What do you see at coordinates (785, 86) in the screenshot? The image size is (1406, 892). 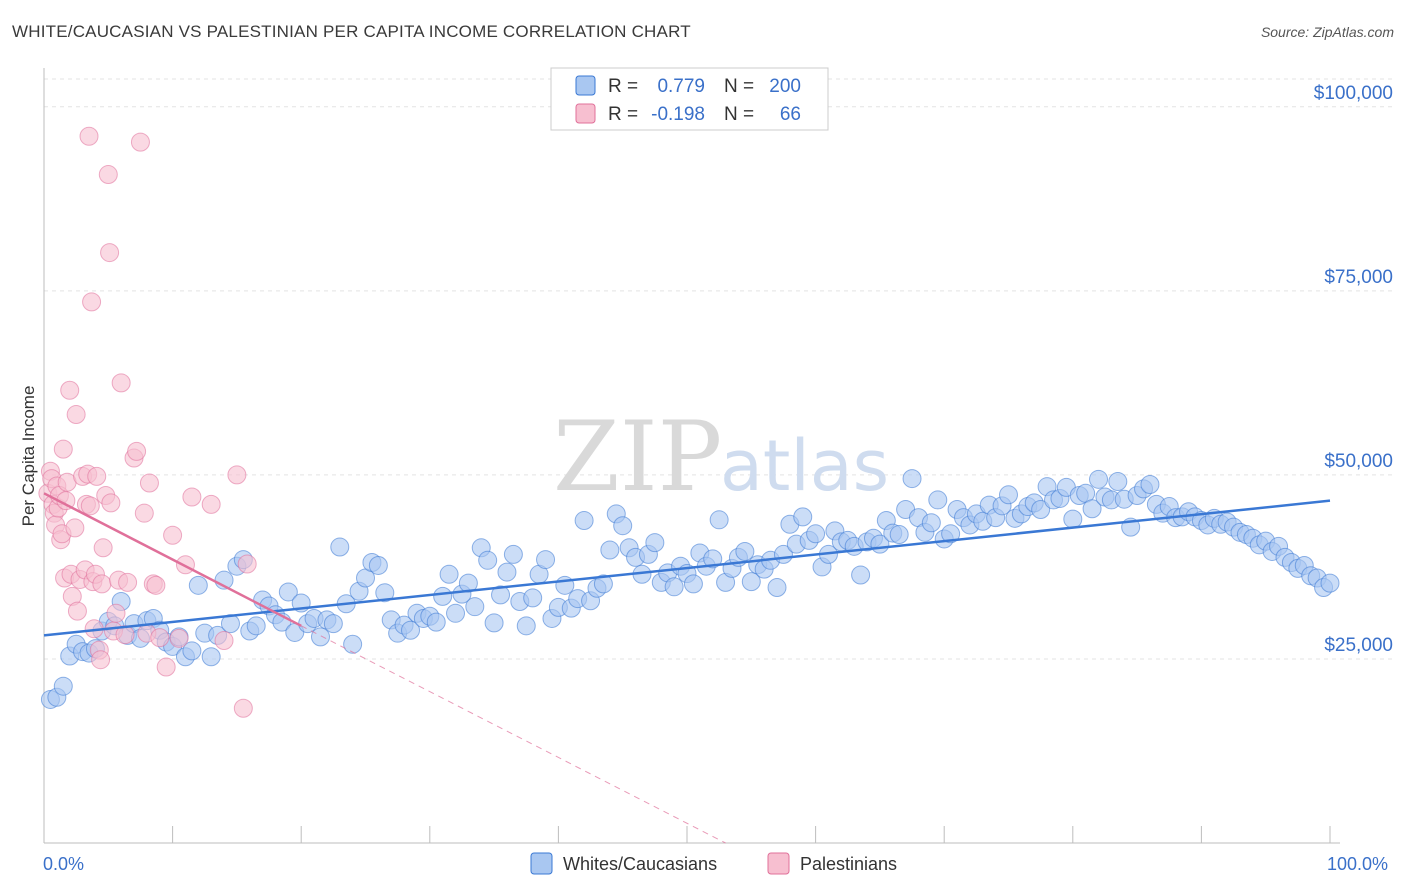 I see `legend-n-value-whites: 200` at bounding box center [785, 86].